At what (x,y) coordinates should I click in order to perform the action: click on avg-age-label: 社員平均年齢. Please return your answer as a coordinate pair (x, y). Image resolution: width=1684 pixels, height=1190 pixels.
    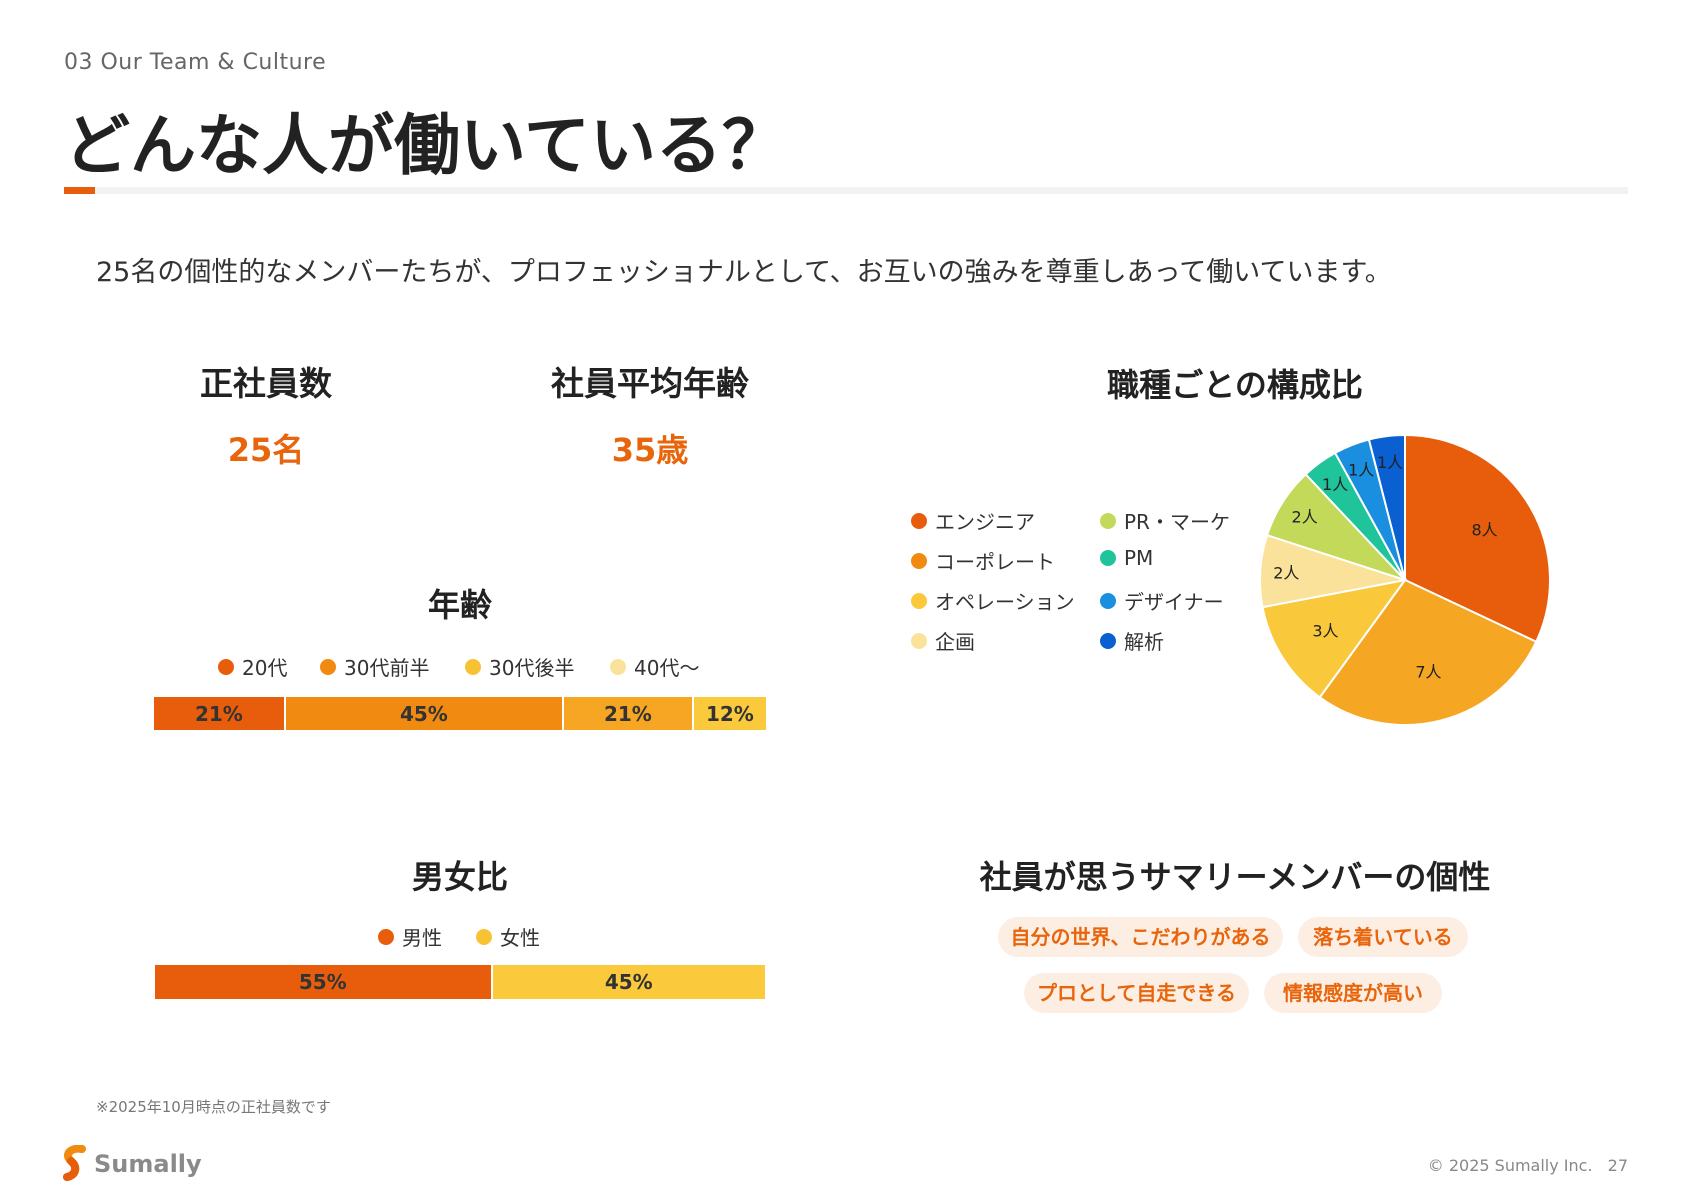
    Looking at the image, I should click on (650, 383).